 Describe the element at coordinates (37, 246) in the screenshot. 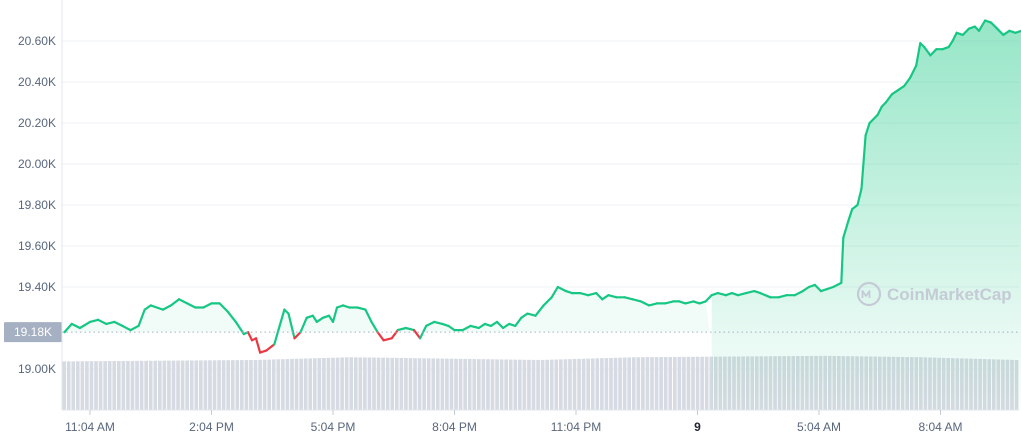

I see `y-tick-label: 19.60K` at that location.